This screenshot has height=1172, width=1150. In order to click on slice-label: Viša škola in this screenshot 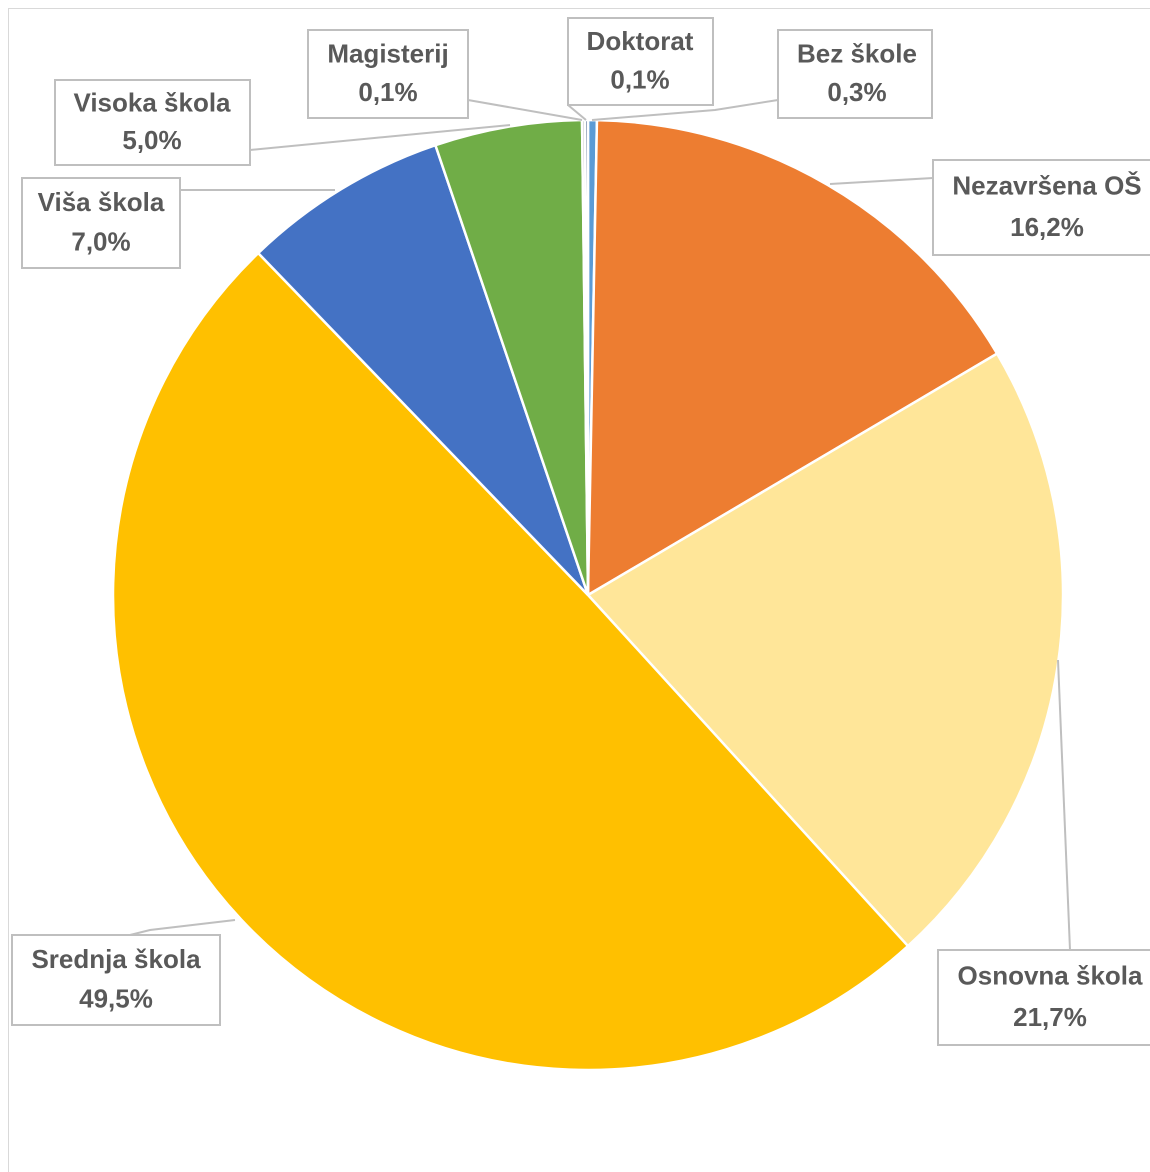, I will do `click(101, 202)`.